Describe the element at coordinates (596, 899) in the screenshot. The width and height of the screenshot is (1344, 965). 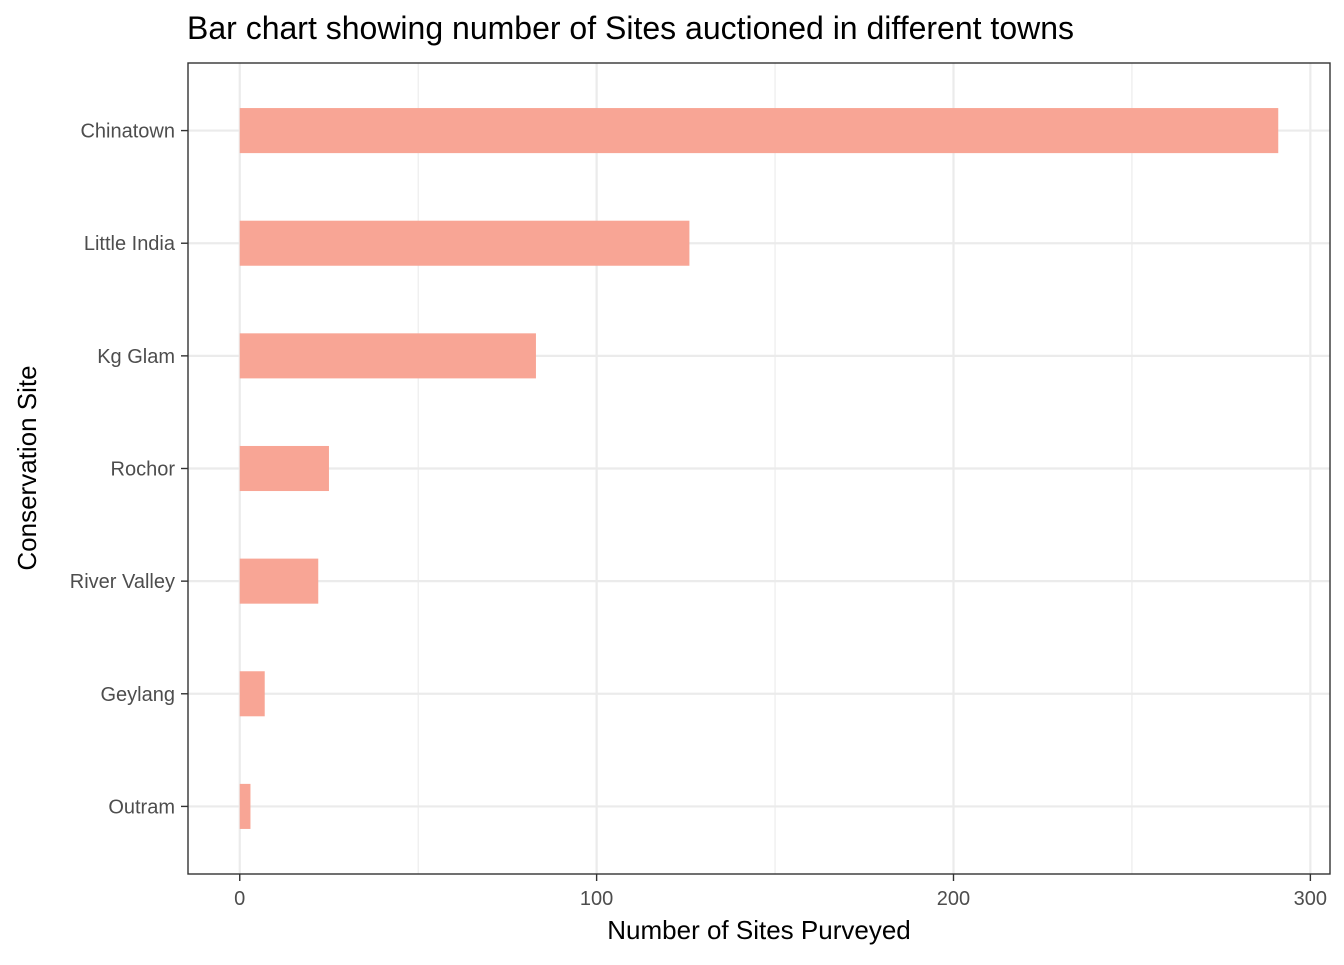
I see `x-tick-label: 100` at that location.